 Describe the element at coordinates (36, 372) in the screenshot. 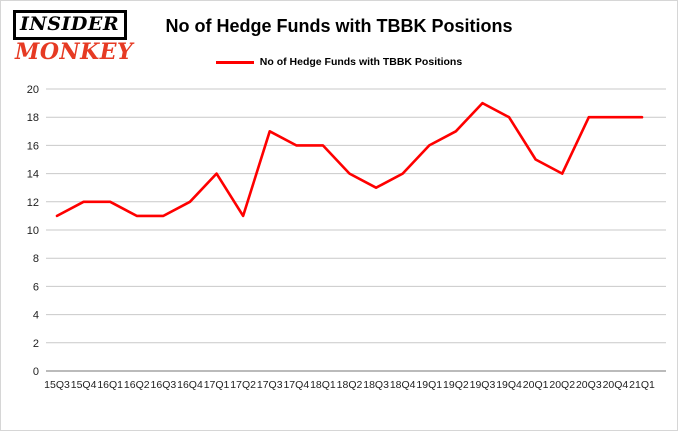

I see `svg-text: 0` at that location.